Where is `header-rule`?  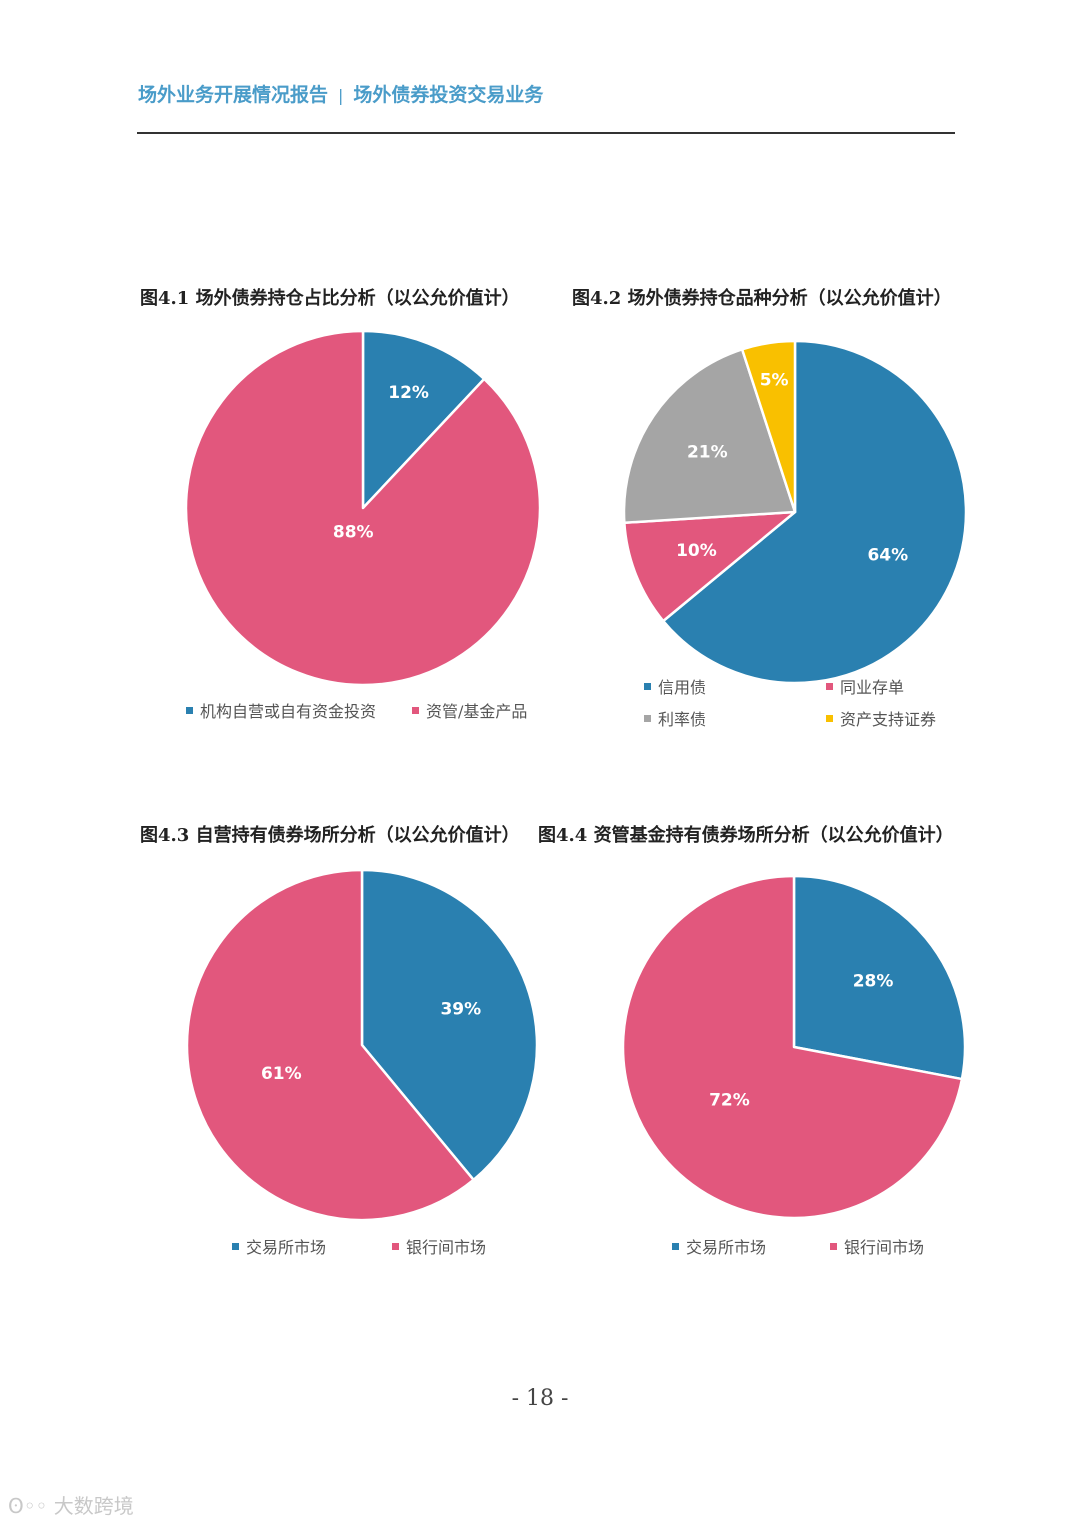 header-rule is located at coordinates (546, 133).